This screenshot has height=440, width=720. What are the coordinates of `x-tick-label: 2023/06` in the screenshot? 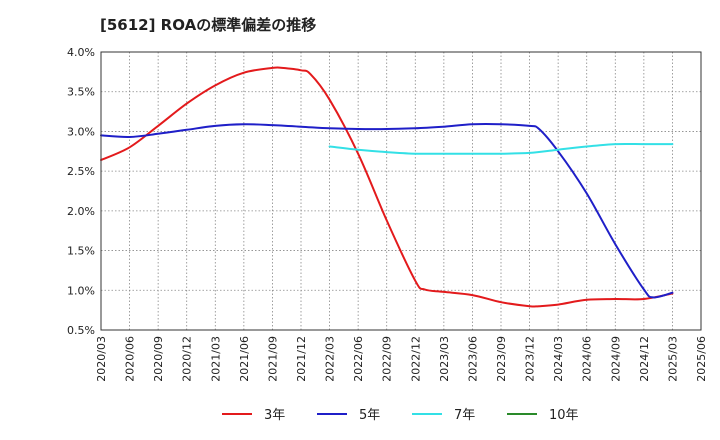 It's located at (472, 359).